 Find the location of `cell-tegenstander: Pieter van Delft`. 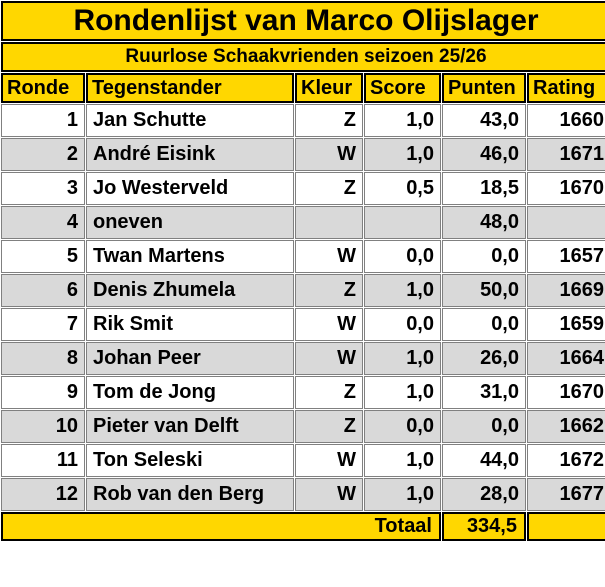

cell-tegenstander: Pieter van Delft is located at coordinates (190, 426).